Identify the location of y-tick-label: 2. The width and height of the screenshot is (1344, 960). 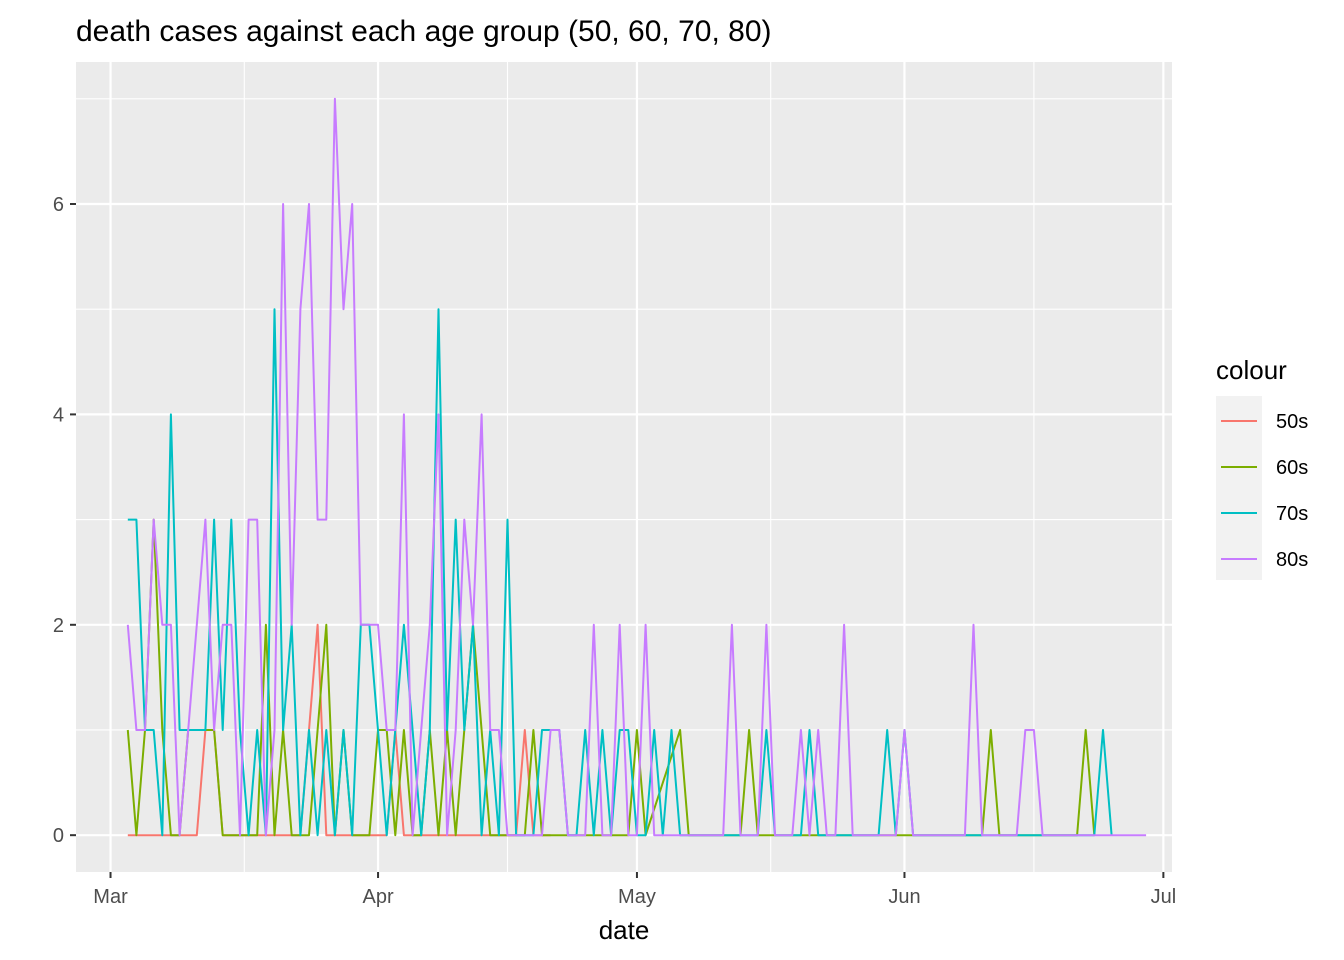
(58, 626).